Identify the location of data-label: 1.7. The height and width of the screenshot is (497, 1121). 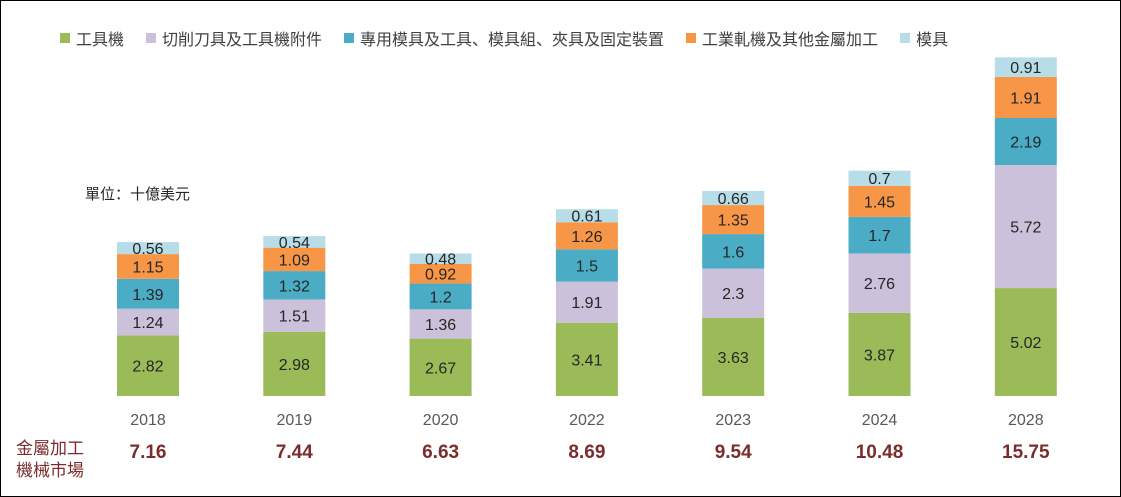
(879, 236).